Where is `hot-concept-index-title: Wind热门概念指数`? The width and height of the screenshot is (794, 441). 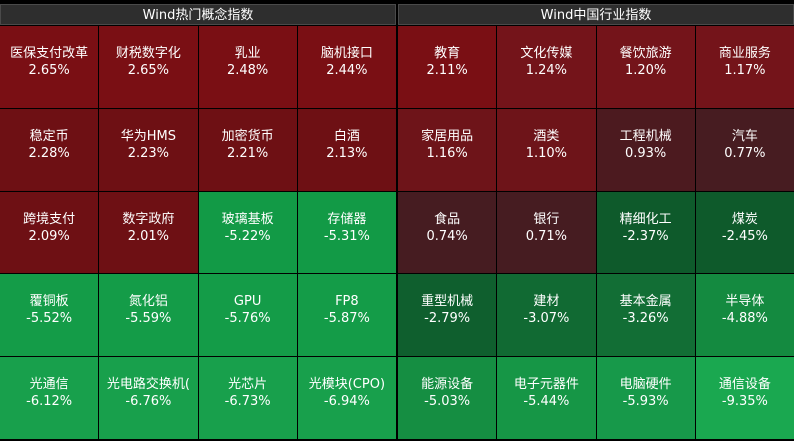
hot-concept-index-title: Wind热门概念指数 is located at coordinates (198, 14).